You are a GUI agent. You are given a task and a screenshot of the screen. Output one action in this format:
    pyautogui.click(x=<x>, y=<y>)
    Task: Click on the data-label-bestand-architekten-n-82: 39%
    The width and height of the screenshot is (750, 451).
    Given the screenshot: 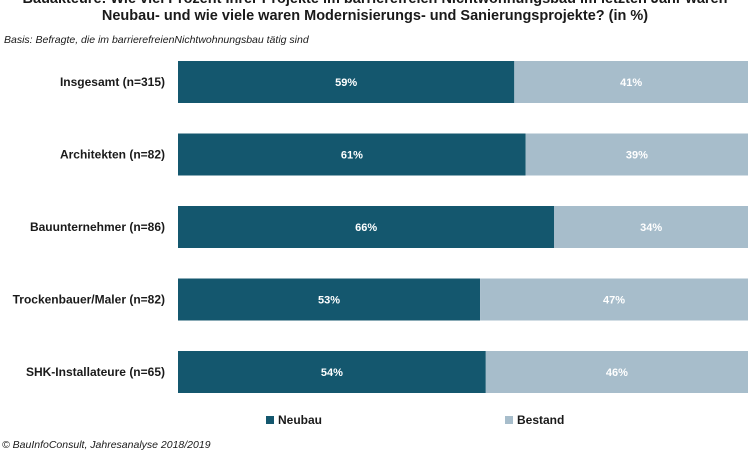 What is the action you would take?
    pyautogui.click(x=637, y=156)
    